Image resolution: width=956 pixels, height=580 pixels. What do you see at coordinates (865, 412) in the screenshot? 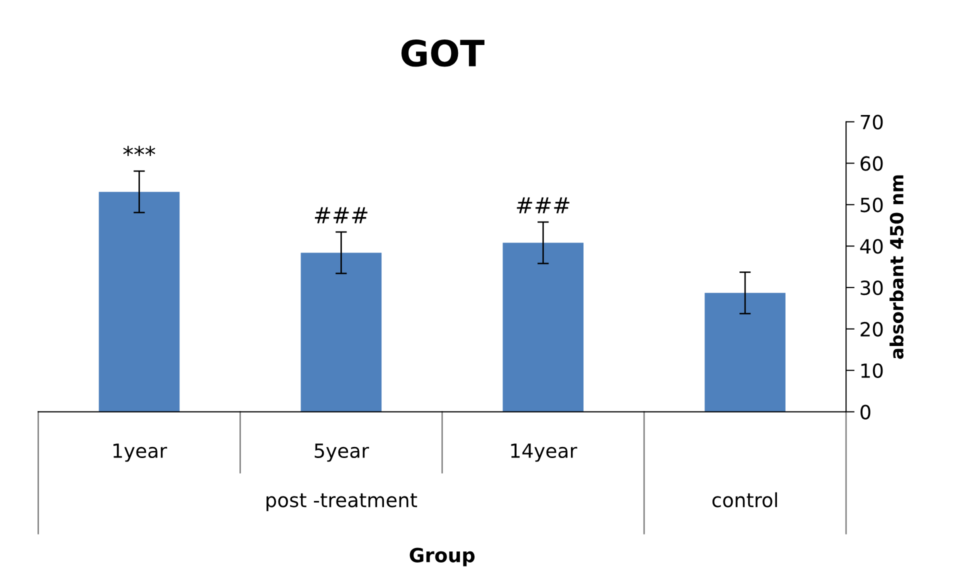
I see `y-tick-label: 0` at bounding box center [865, 412].